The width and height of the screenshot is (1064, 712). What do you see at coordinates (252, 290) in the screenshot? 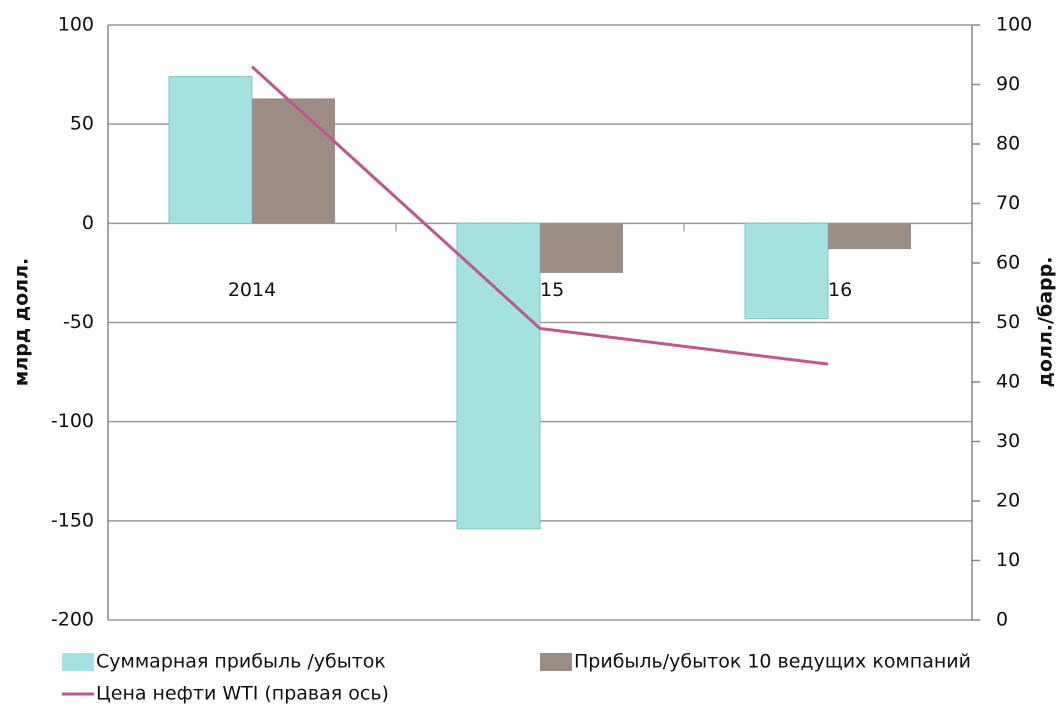
I see `x-tick-label: 2014` at bounding box center [252, 290].